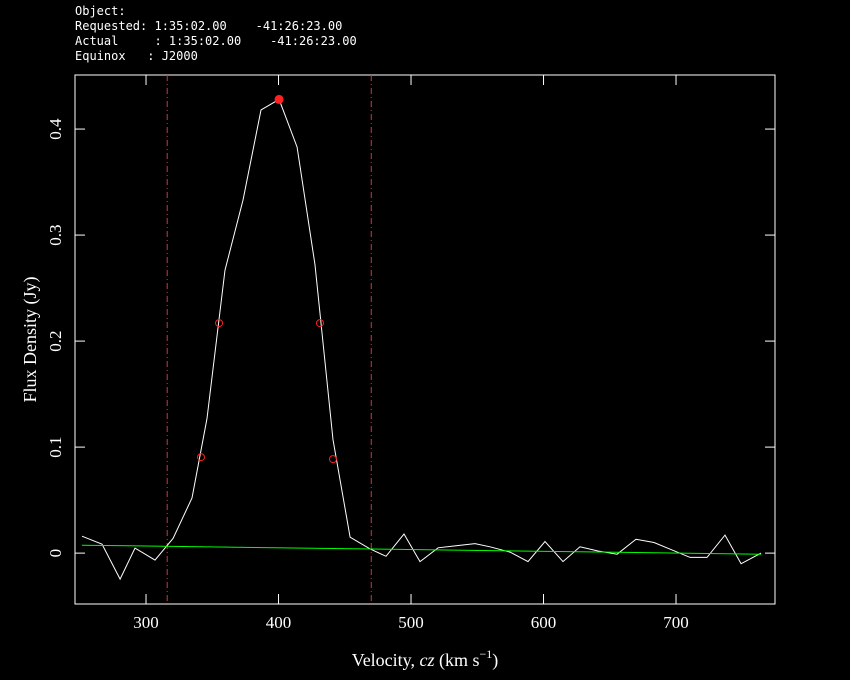 The image size is (850, 680). I want to click on header-line: Equinox : J2000, so click(136, 56).